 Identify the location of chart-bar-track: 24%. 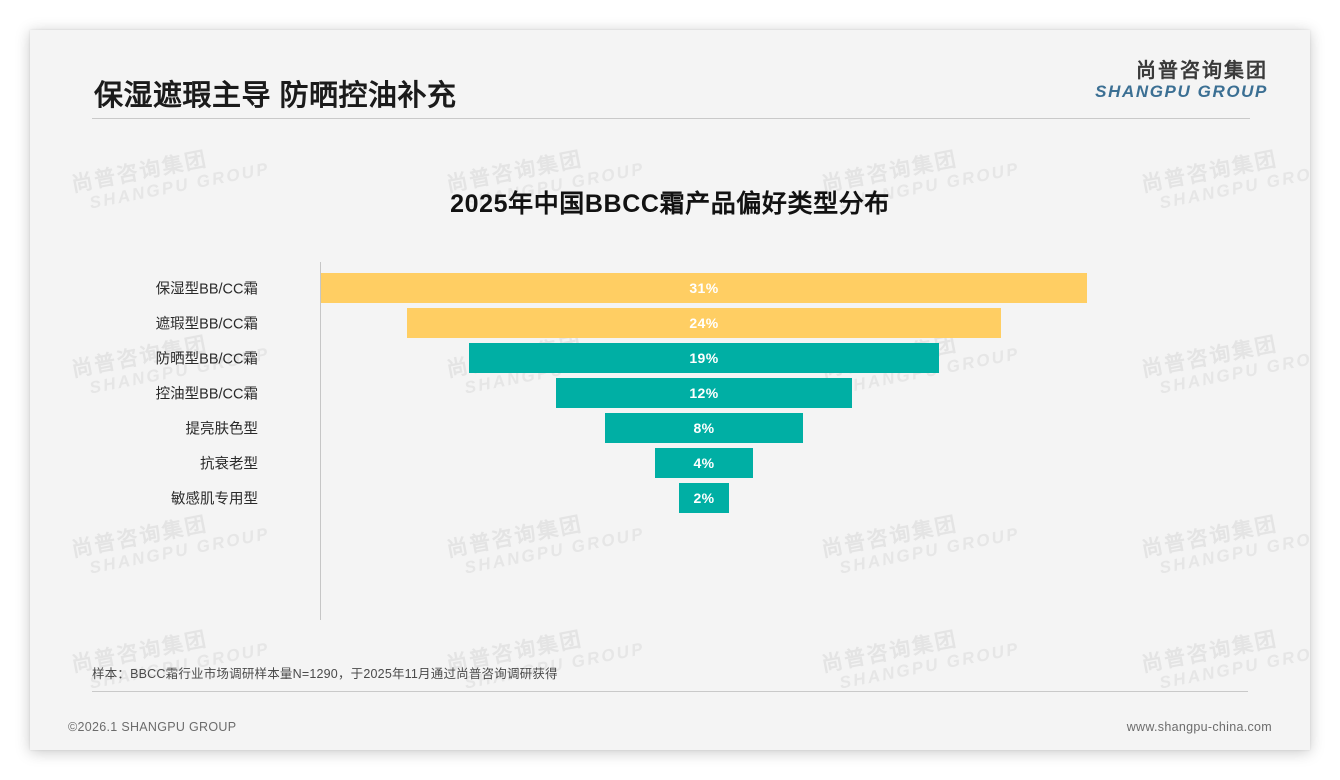
(815, 322).